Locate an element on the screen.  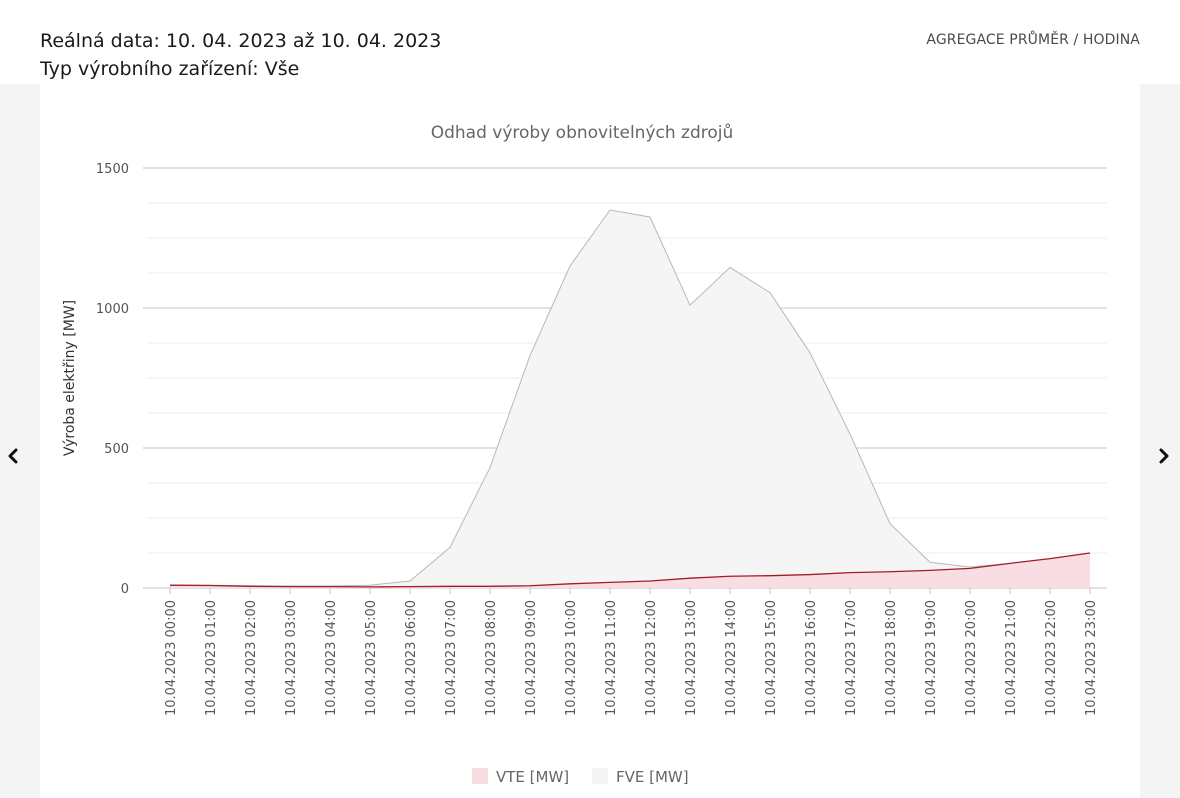
x-tick-label: 10.04.2023 09:00 is located at coordinates (531, 658).